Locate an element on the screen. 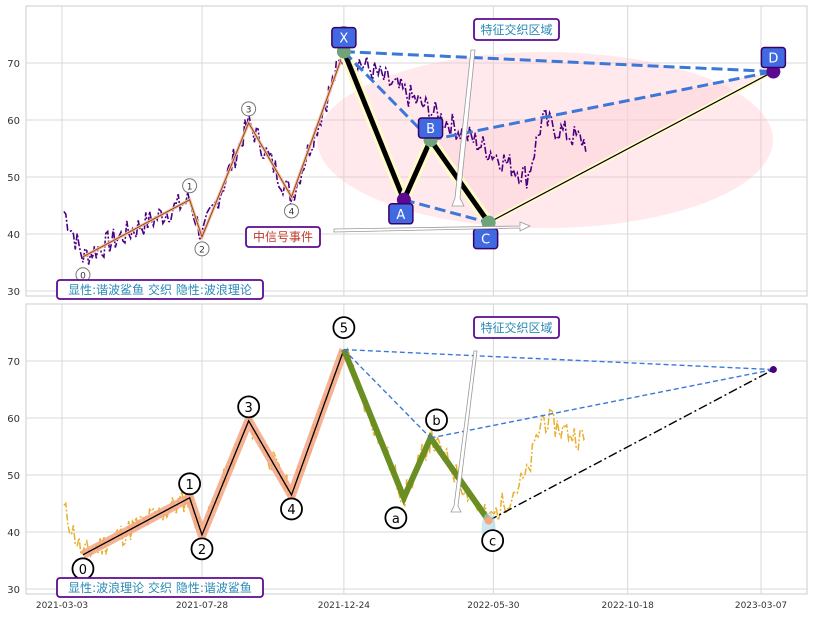 The image size is (813, 617). point-c-marker is located at coordinates (488, 520).